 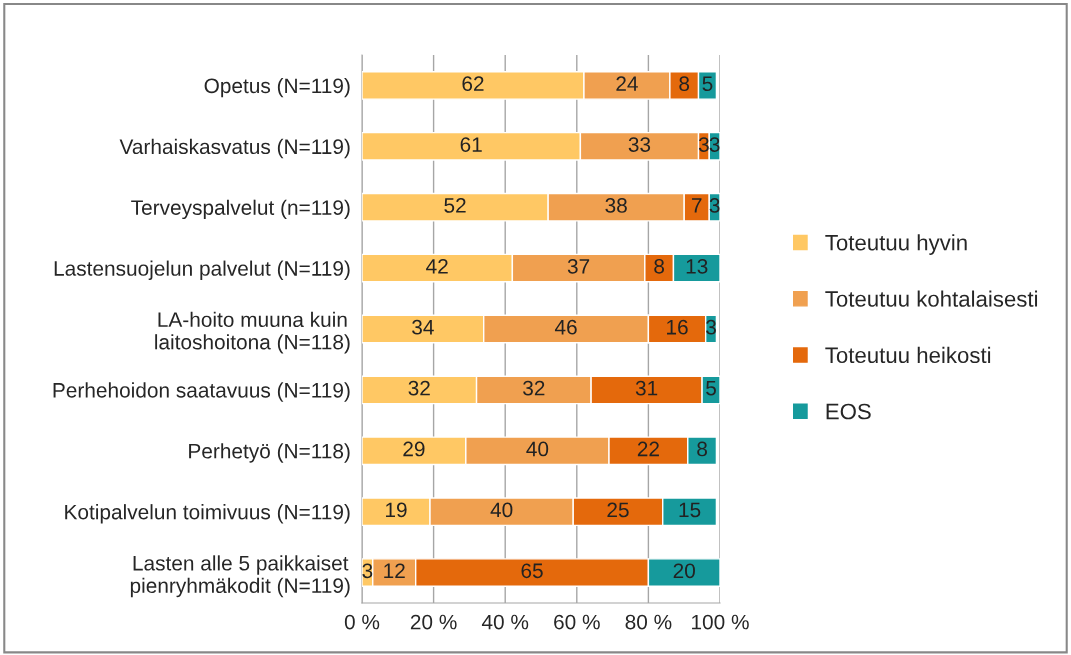 What do you see at coordinates (437, 266) in the screenshot?
I see `data-label: 42` at bounding box center [437, 266].